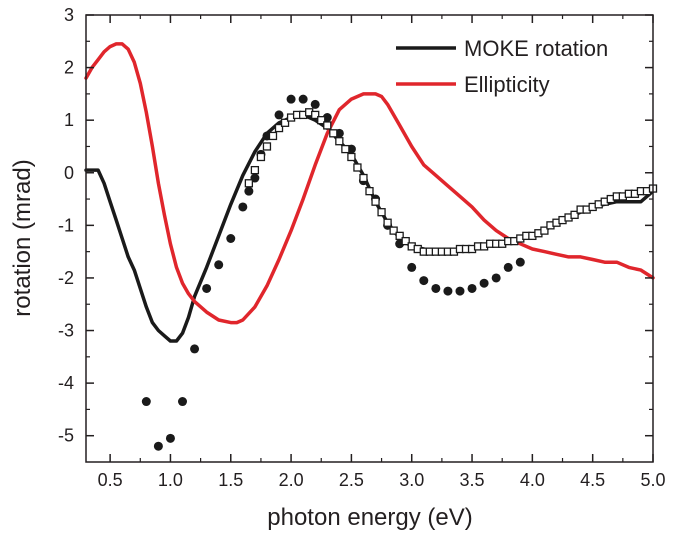 The width and height of the screenshot is (690, 536). I want to click on legend-label-ellipticity: Ellipticity, so click(507, 84).